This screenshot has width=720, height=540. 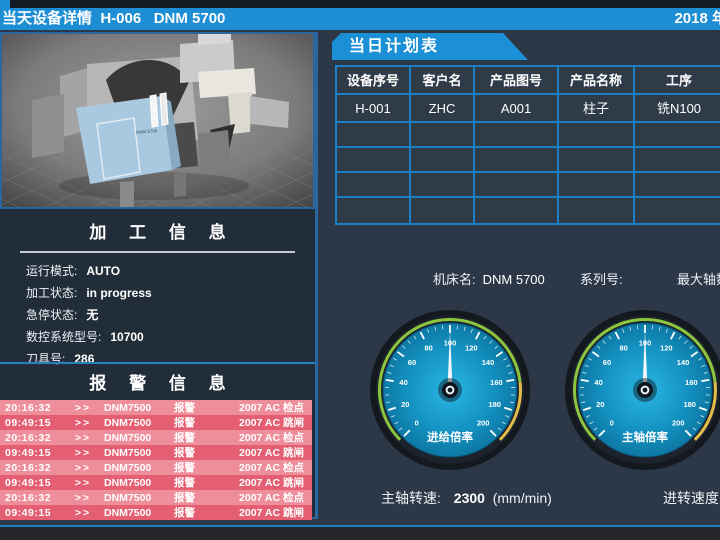 I want to click on process-field: 运行模式: AUTO, so click(x=157, y=271).